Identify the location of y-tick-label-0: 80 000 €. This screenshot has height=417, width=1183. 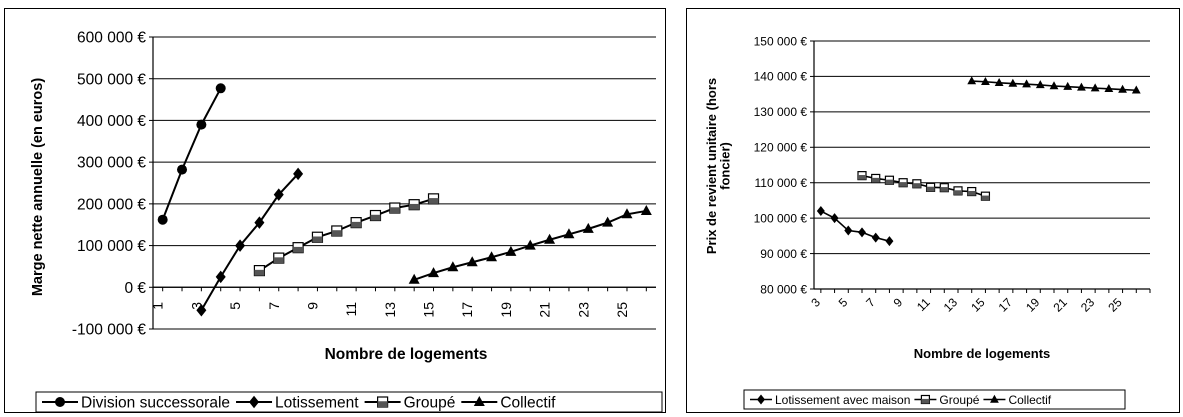
(783, 289).